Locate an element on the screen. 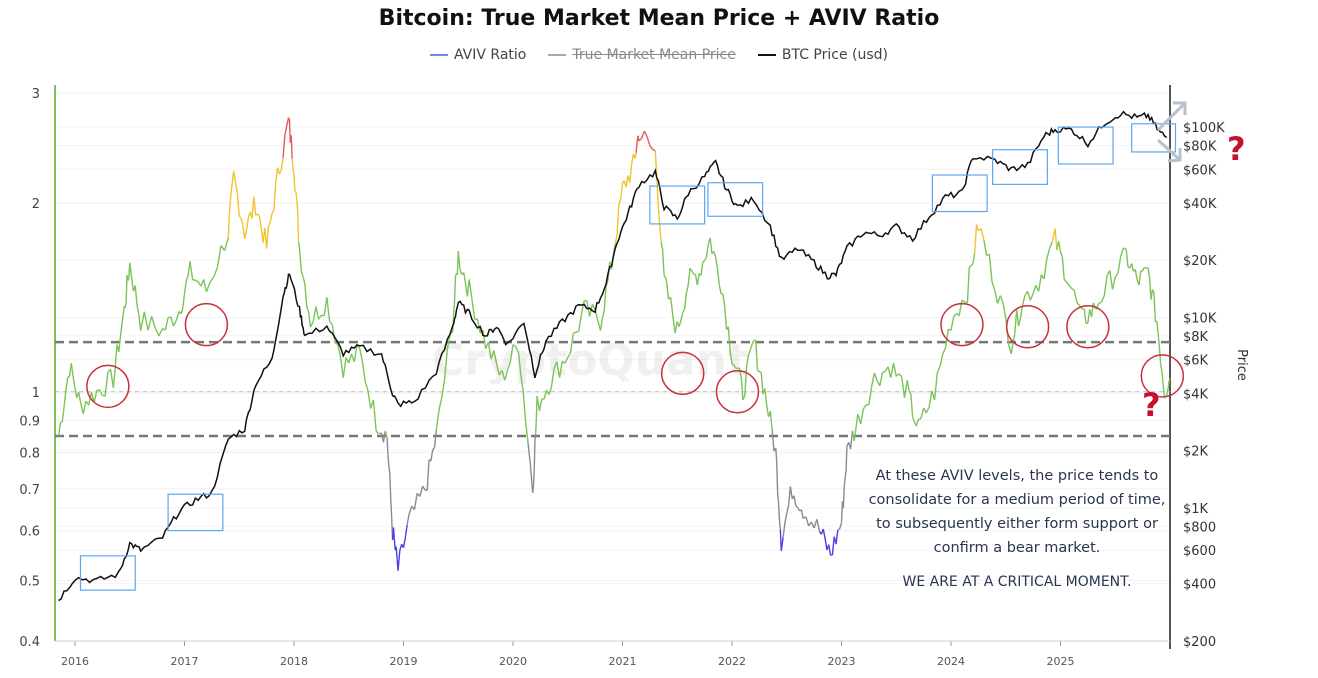 The image size is (1318, 678). legend-item-true-market-mean: True Market Mean Price is located at coordinates (642, 55).